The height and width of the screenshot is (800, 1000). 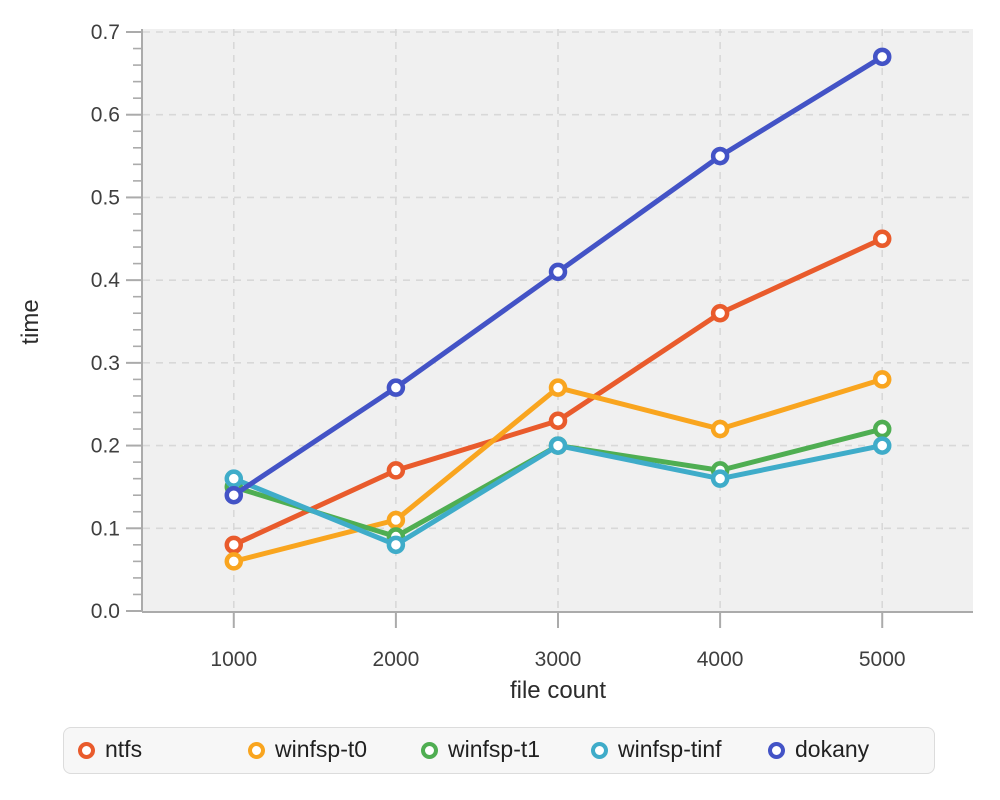 What do you see at coordinates (720, 659) in the screenshot?
I see `svg-text: 4000` at bounding box center [720, 659].